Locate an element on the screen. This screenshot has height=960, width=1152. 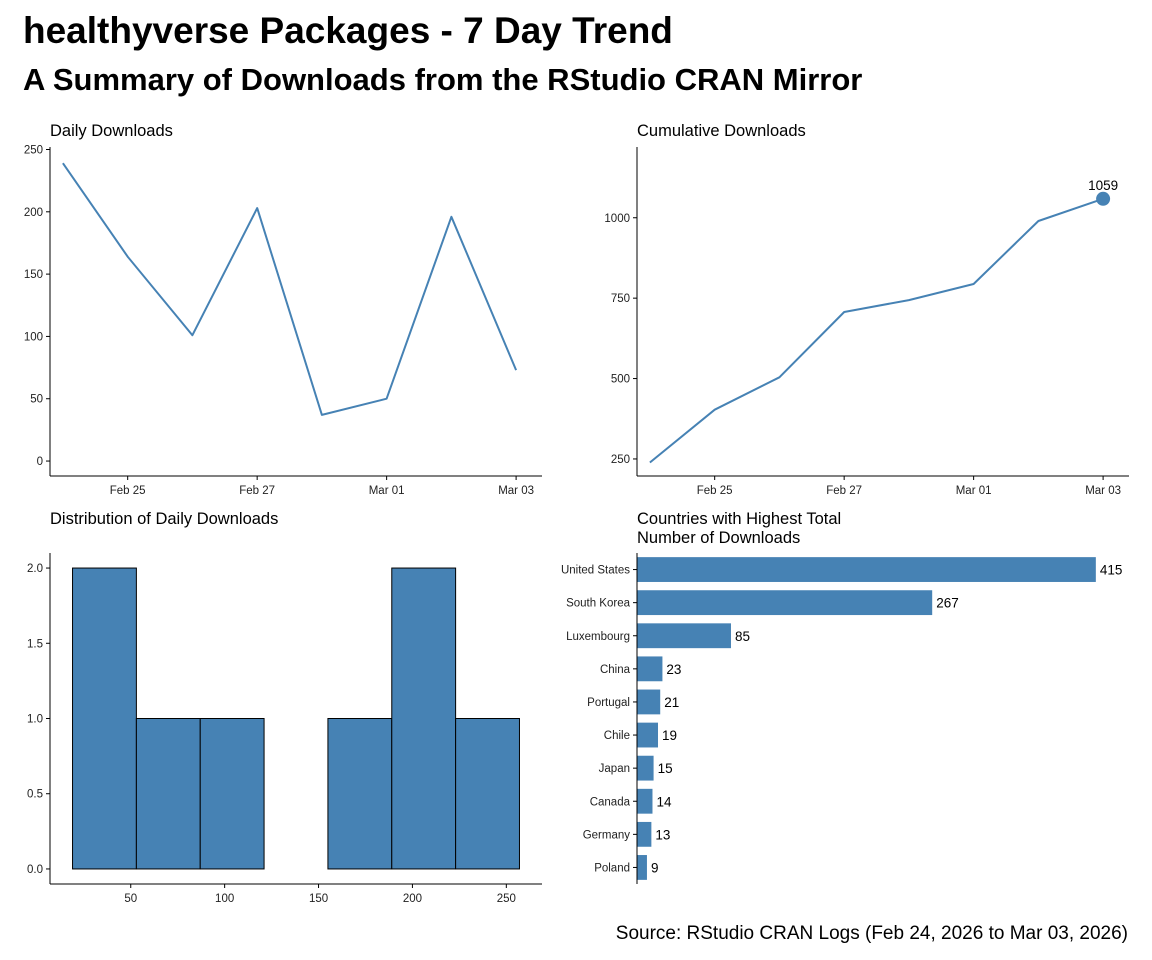
country-value-label: 14 is located at coordinates (664, 801).